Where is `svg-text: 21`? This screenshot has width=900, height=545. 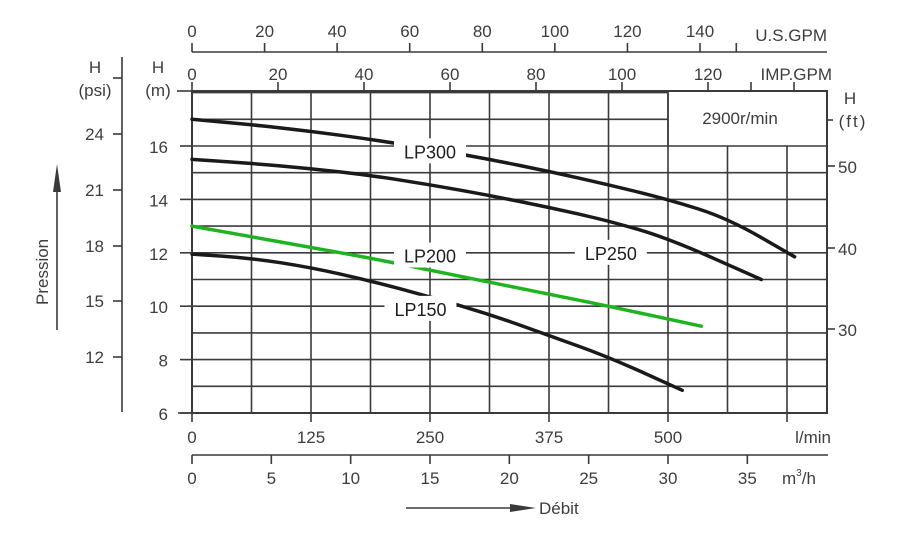 svg-text: 21 is located at coordinates (94, 190).